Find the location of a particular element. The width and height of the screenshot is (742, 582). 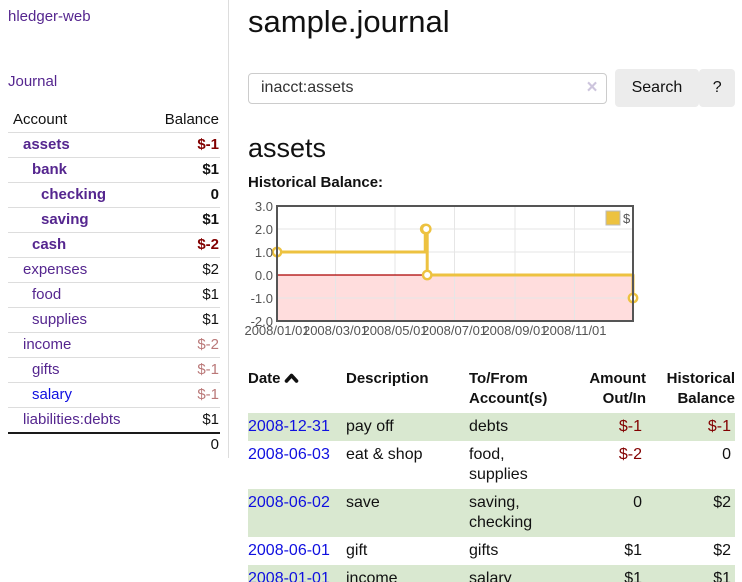

account-row: food $1 is located at coordinates (114, 295).